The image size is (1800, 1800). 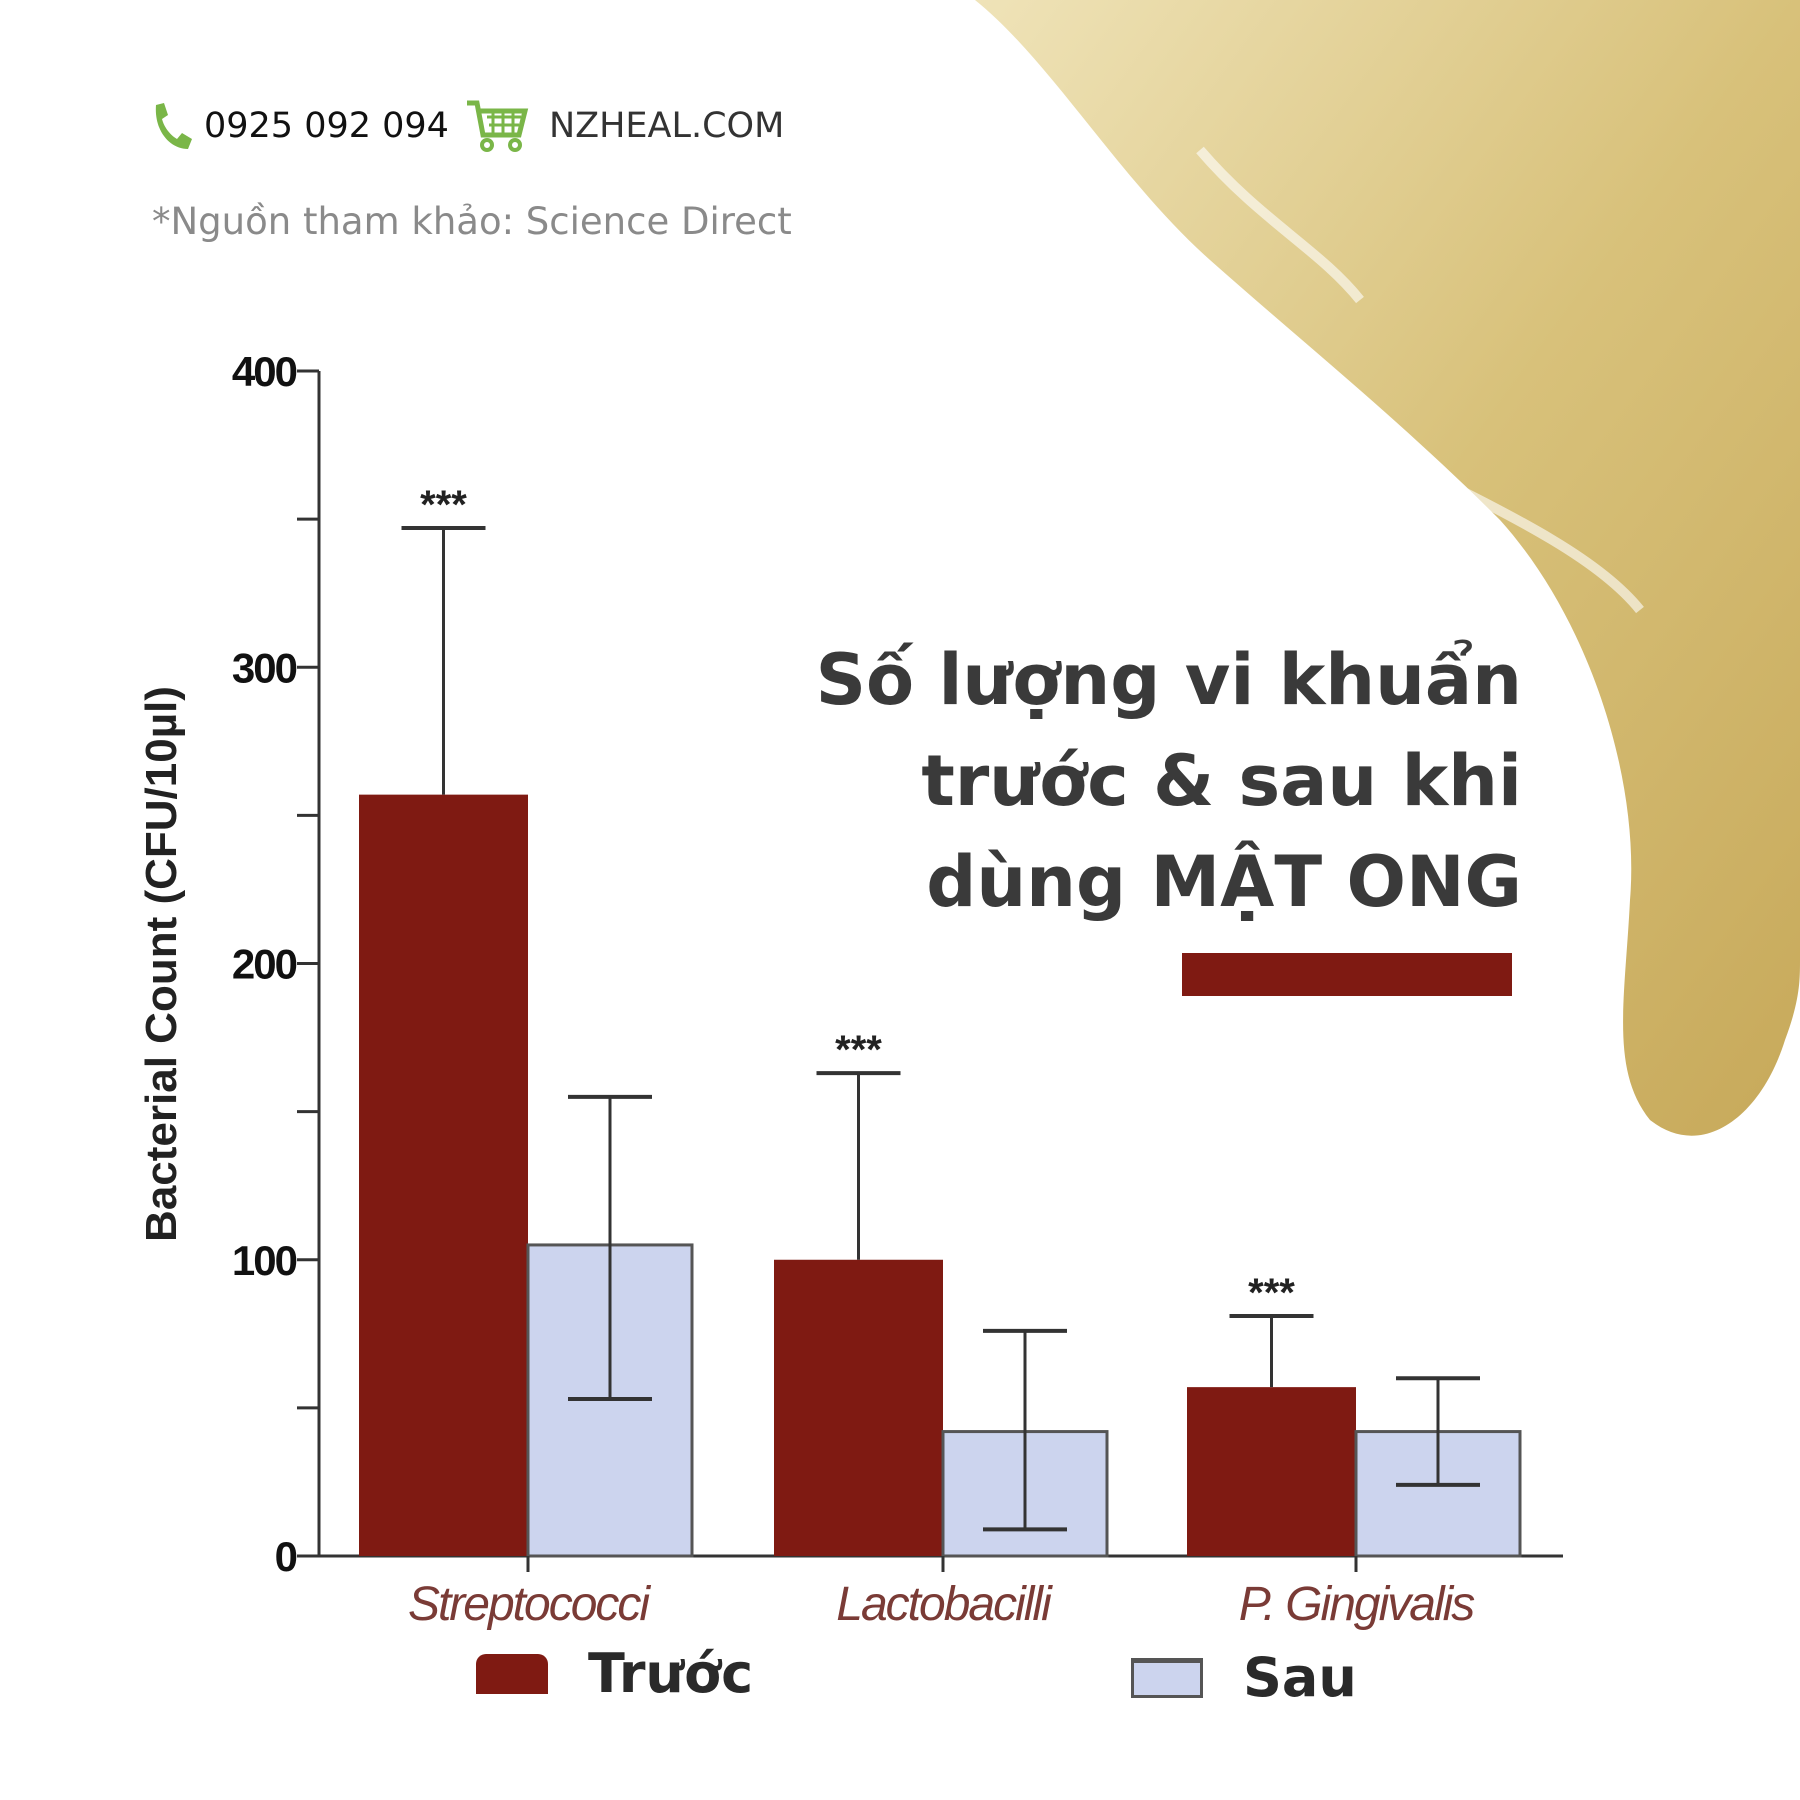 What do you see at coordinates (512, 1673) in the screenshot?
I see `legend-swatch-before` at bounding box center [512, 1673].